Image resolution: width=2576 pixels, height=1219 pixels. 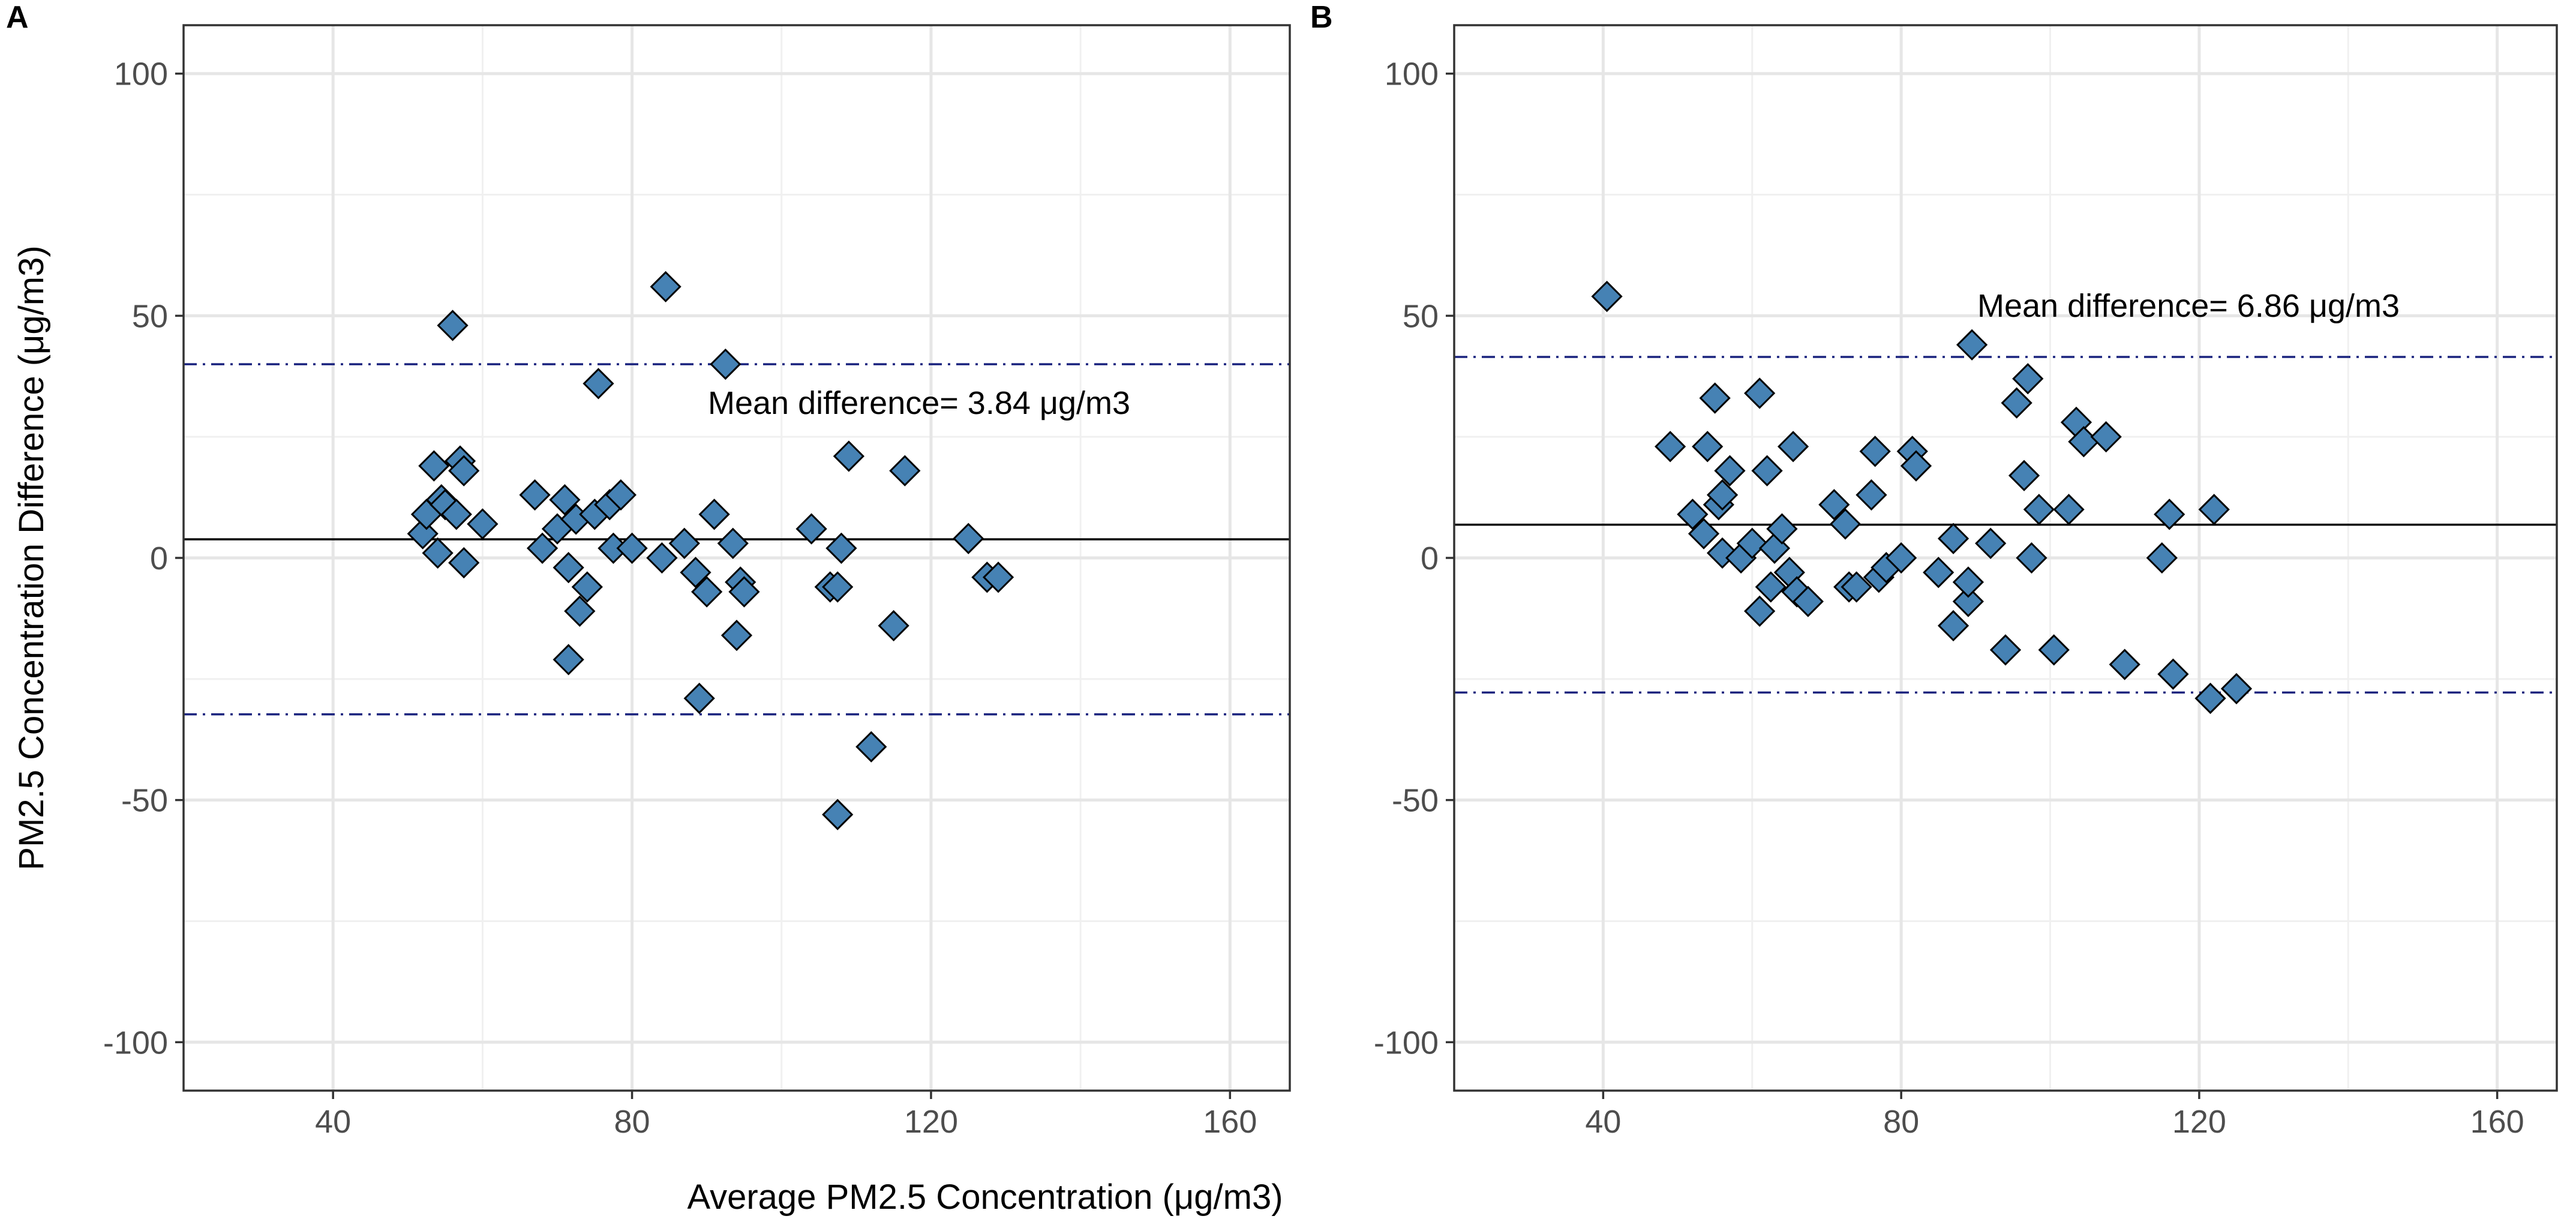 What do you see at coordinates (2188, 306) in the screenshot?
I see `mean-difference-annotation: Mean difference= 6.86 μg/m3` at bounding box center [2188, 306].